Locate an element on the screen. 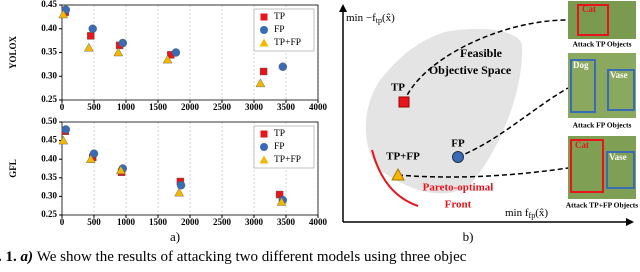  x-axis-label: min ffp(x̂) is located at coordinates (526, 213).